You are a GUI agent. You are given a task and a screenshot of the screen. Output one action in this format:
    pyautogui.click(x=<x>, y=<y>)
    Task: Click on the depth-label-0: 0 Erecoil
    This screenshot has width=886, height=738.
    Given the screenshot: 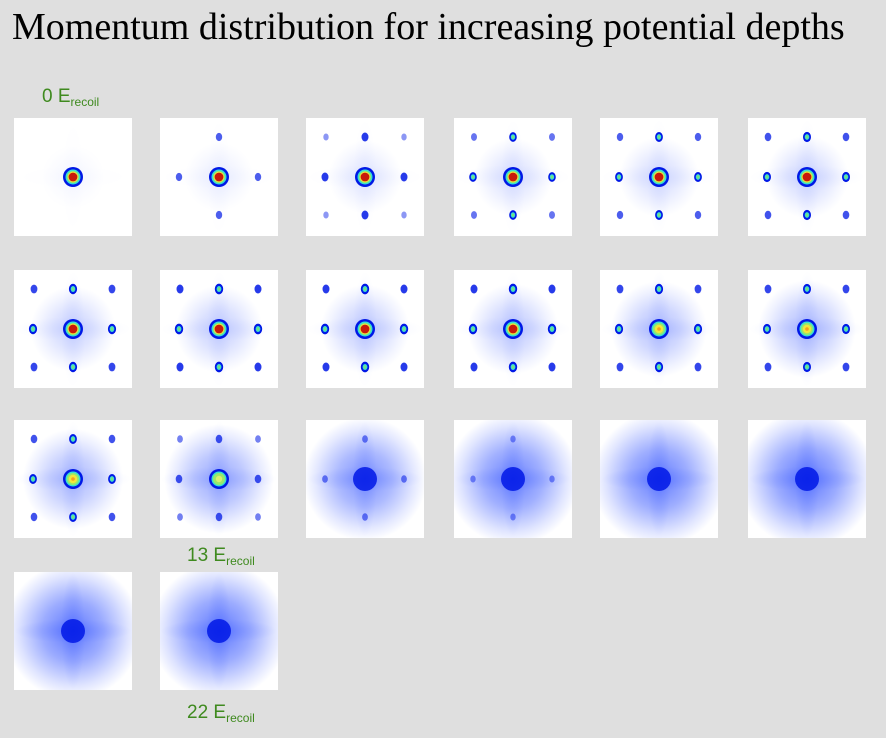 What is the action you would take?
    pyautogui.click(x=71, y=97)
    